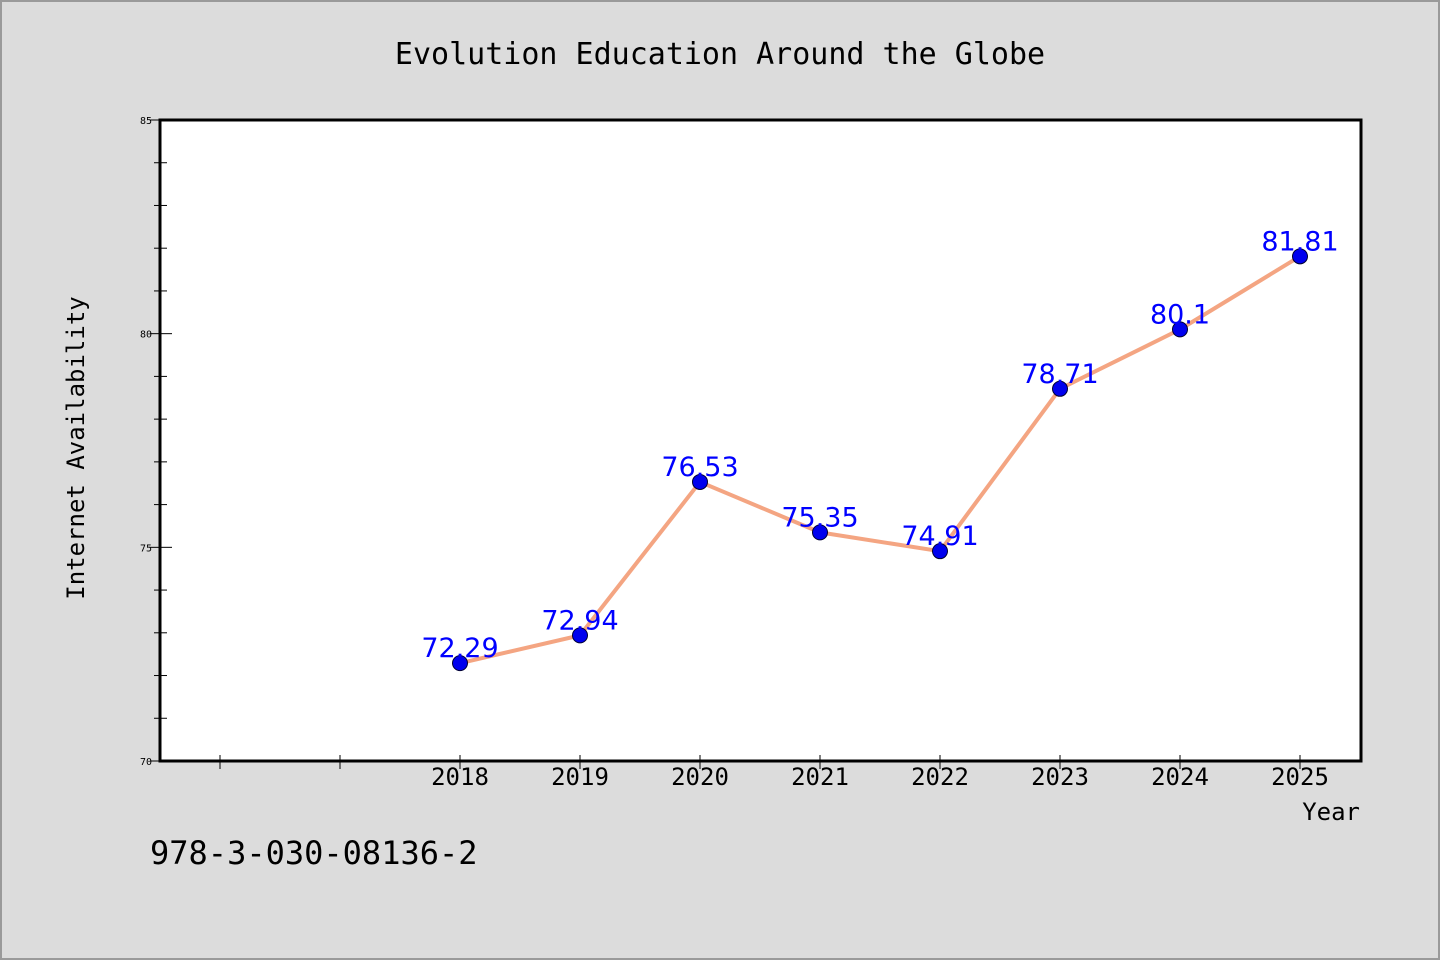 The height and width of the screenshot is (960, 1440). Describe the element at coordinates (1059, 374) in the screenshot. I see `data-label: 78.71` at that location.